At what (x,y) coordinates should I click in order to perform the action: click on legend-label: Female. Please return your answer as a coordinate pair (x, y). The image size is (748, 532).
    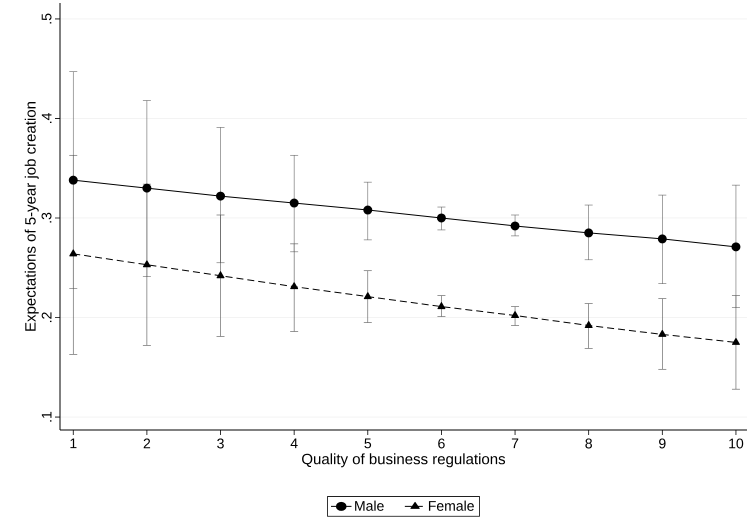
    Looking at the image, I should click on (451, 505).